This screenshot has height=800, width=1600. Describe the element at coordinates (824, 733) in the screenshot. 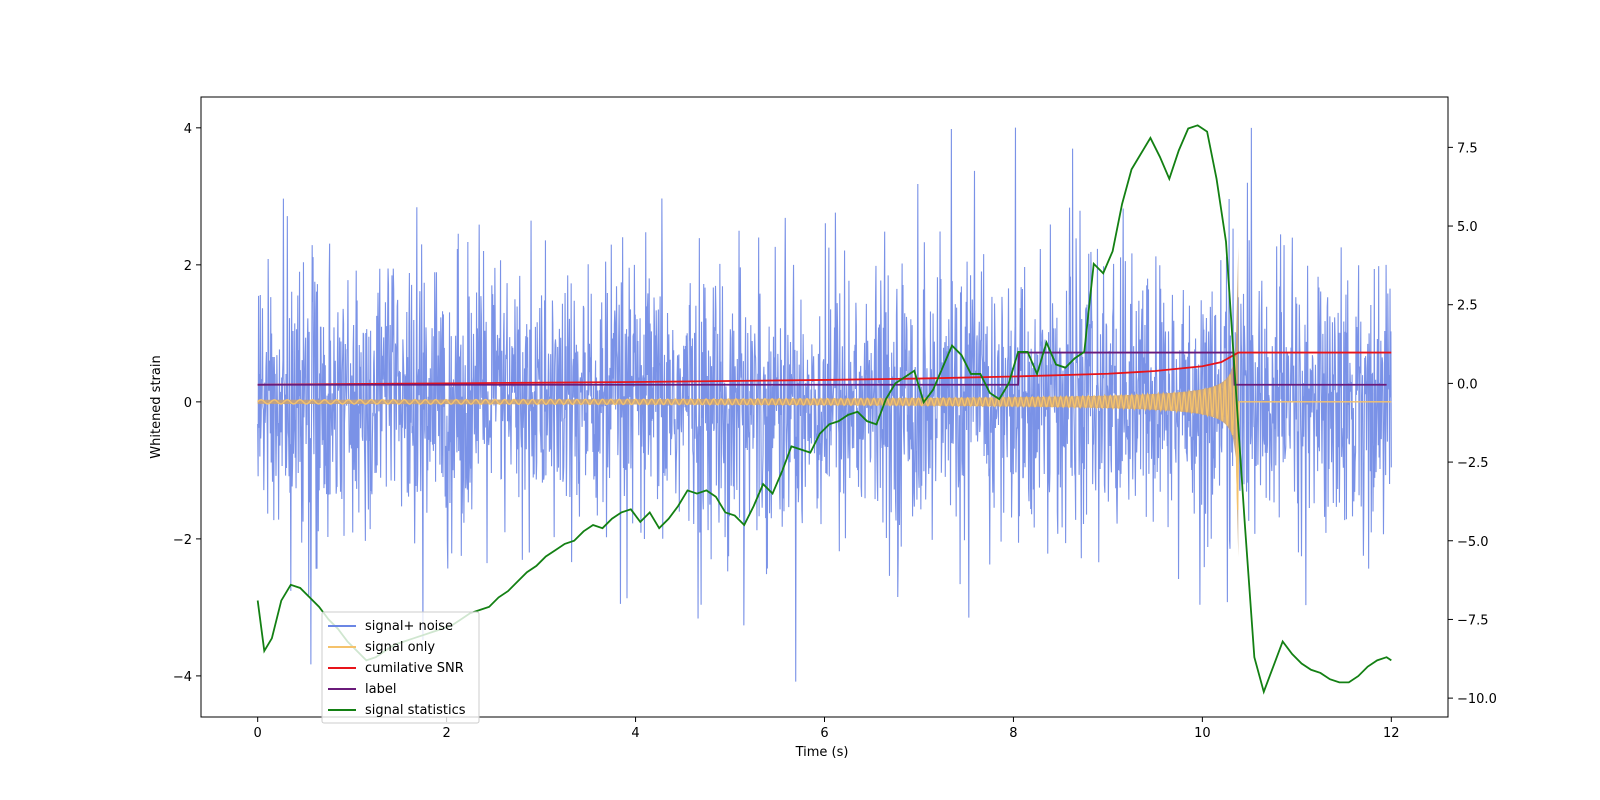

I see `x-tick-label: 6` at that location.